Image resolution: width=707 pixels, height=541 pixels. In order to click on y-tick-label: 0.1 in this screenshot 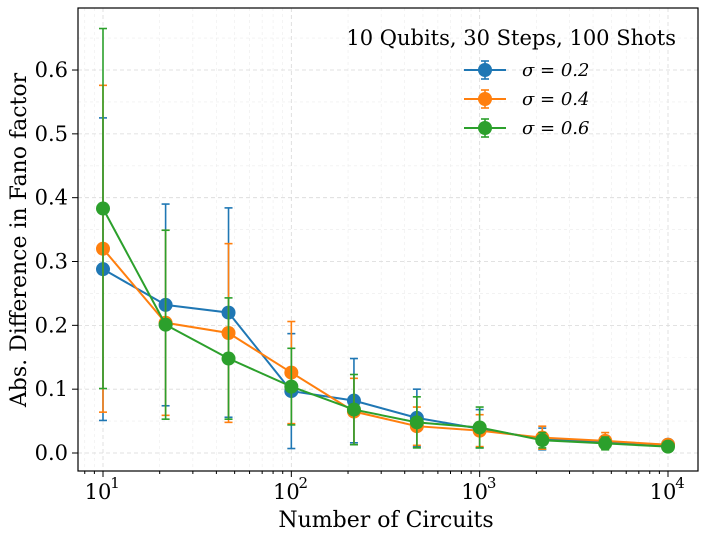, I will do `click(51, 389)`.